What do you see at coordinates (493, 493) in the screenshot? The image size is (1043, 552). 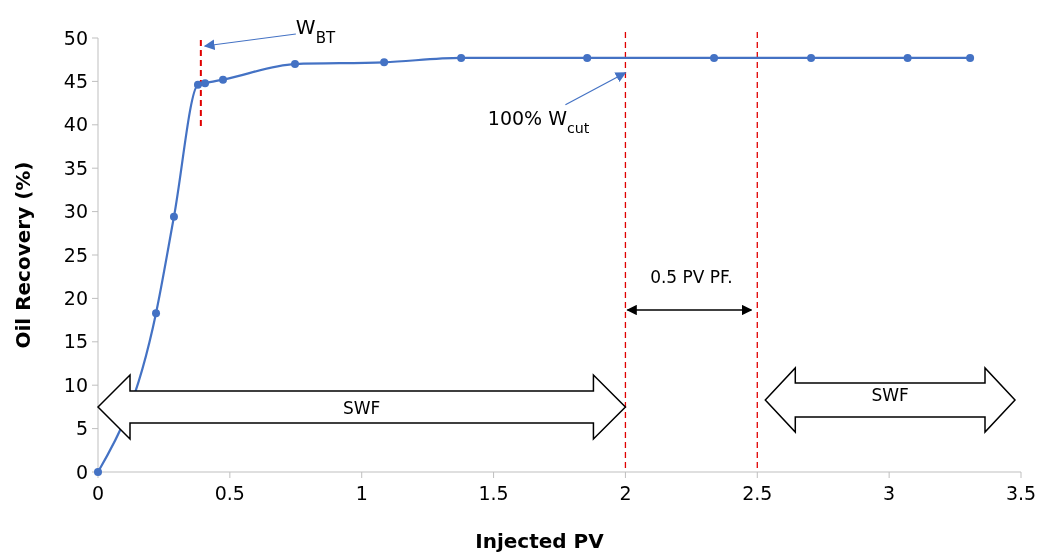 I see `x-tick-label: 1.5` at bounding box center [493, 493].